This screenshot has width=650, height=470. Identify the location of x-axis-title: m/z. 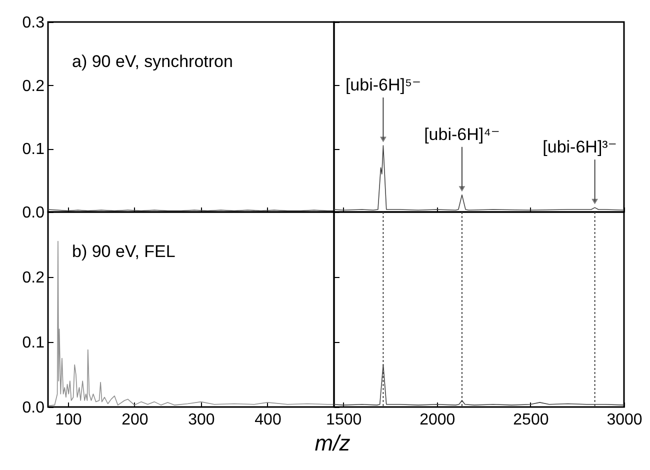
(332, 443).